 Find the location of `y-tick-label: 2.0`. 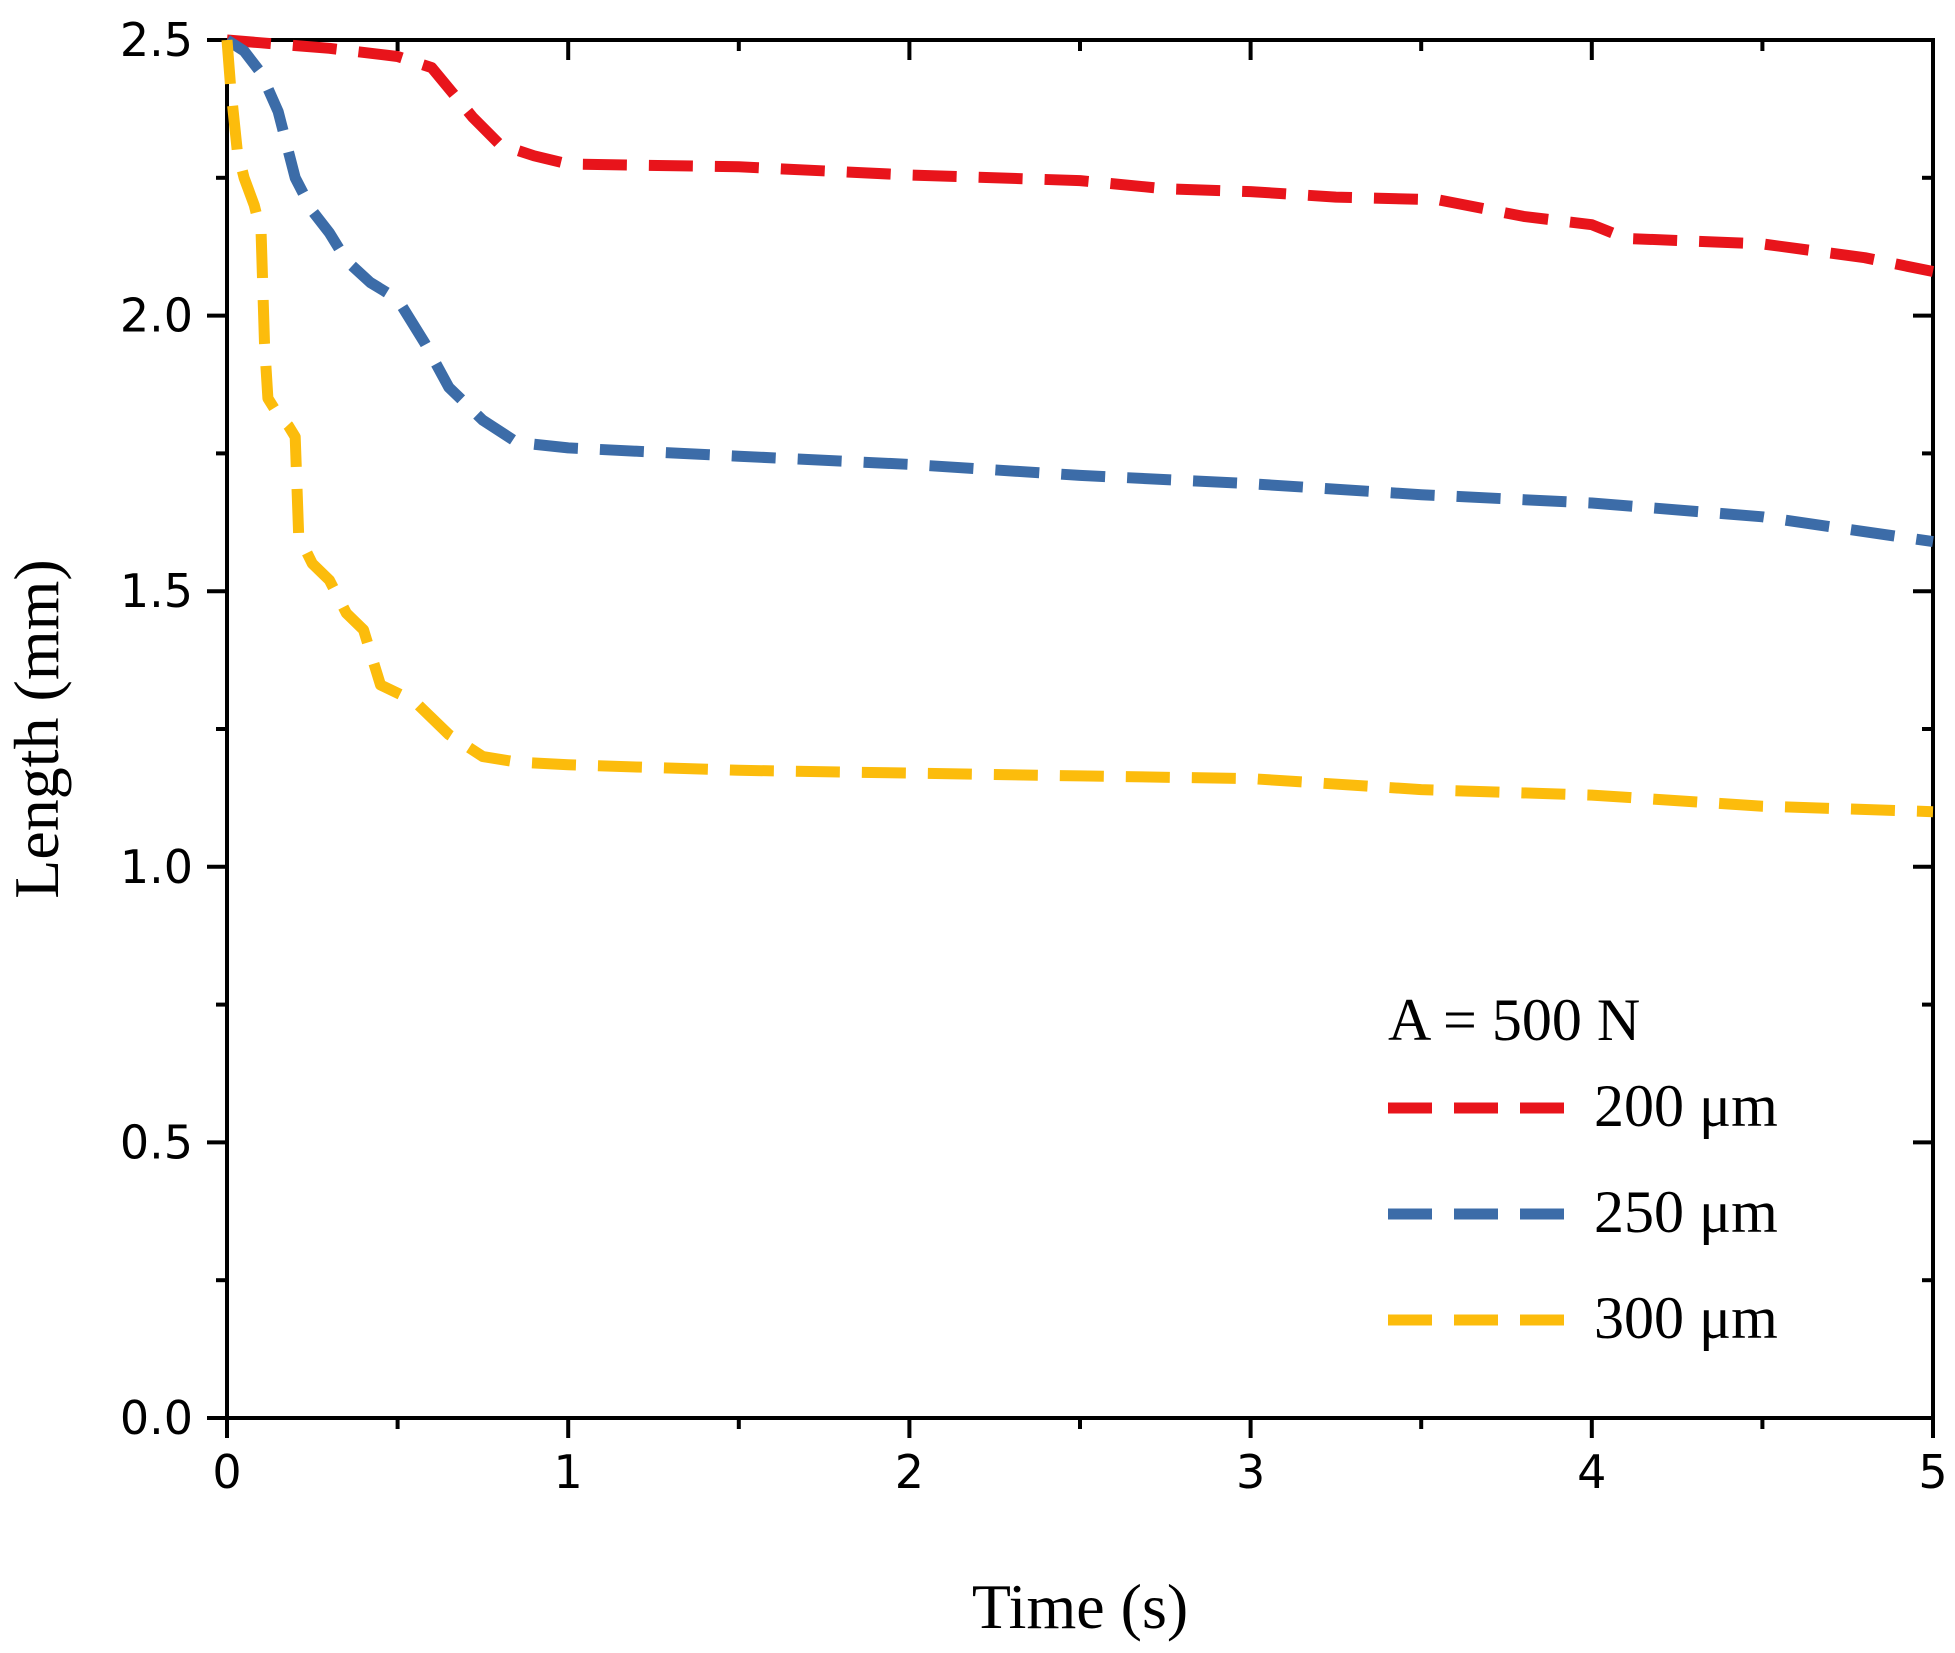

y-tick-label: 2.0 is located at coordinates (156, 316).